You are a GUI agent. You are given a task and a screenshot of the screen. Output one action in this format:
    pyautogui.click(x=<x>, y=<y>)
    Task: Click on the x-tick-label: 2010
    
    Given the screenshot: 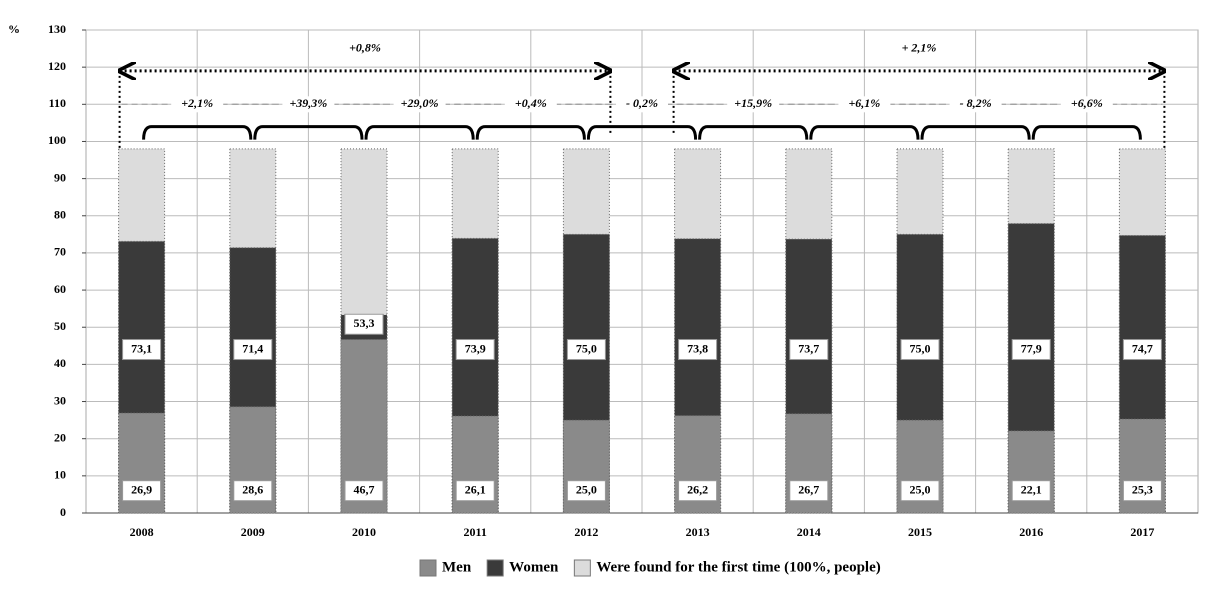 What is the action you would take?
    pyautogui.click(x=364, y=532)
    